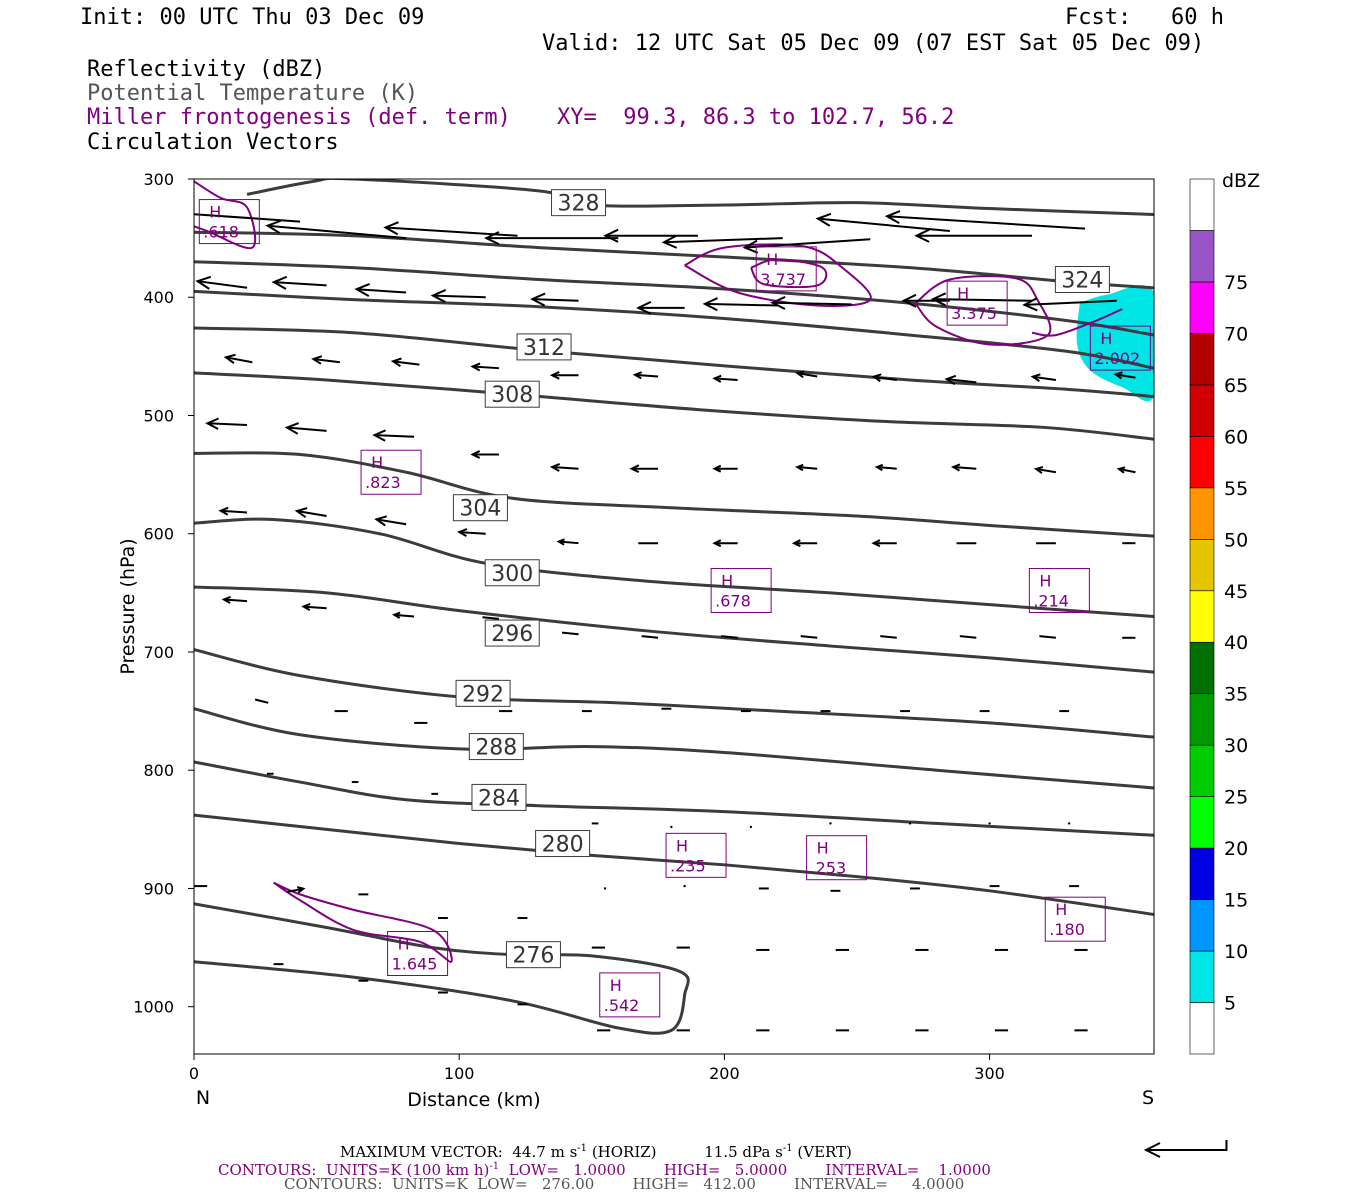  What do you see at coordinates (1236, 746) in the screenshot?
I see `colorbar-label-30: 30` at bounding box center [1236, 746].